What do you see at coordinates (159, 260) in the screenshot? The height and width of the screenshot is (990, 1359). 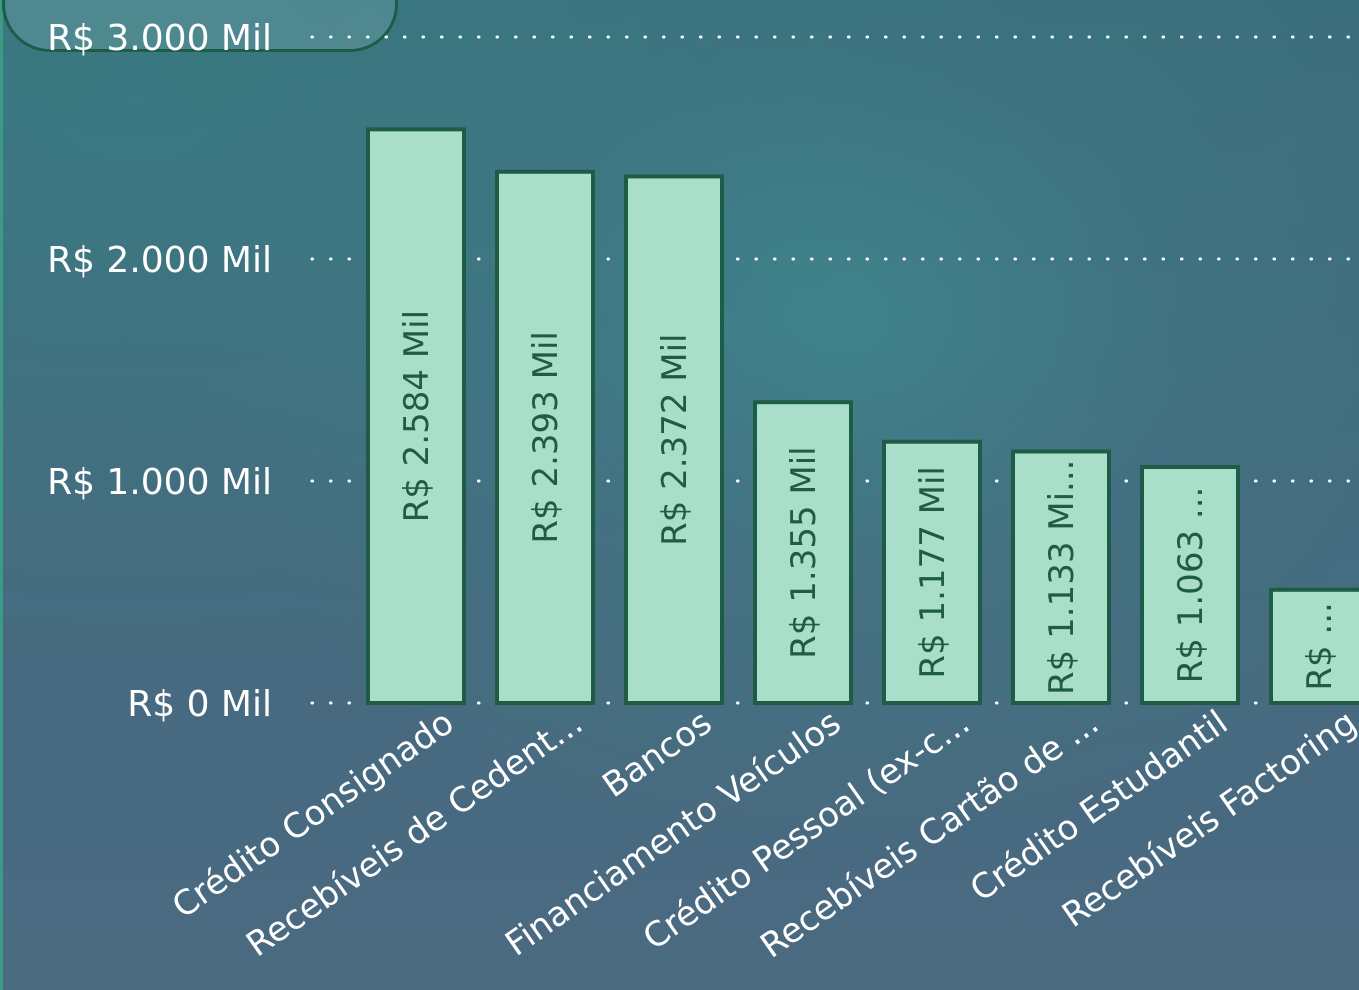 I see `y-tick-label: R$ 2.000 Mil` at bounding box center [159, 260].